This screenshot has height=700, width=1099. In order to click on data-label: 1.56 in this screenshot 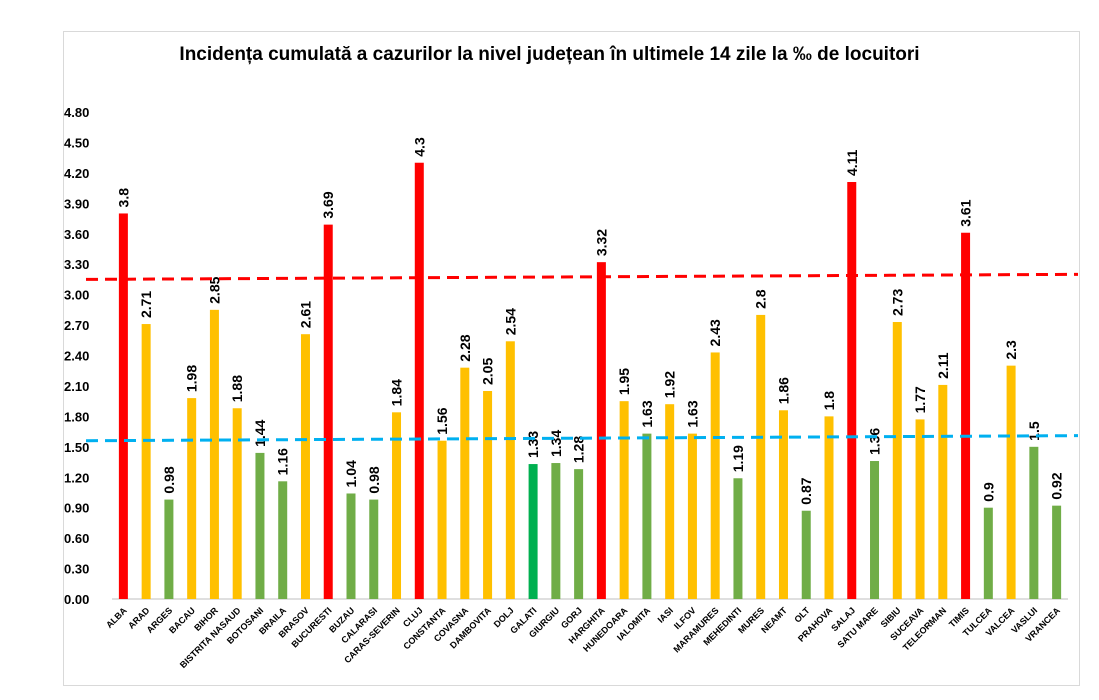, I will do `click(442, 420)`.